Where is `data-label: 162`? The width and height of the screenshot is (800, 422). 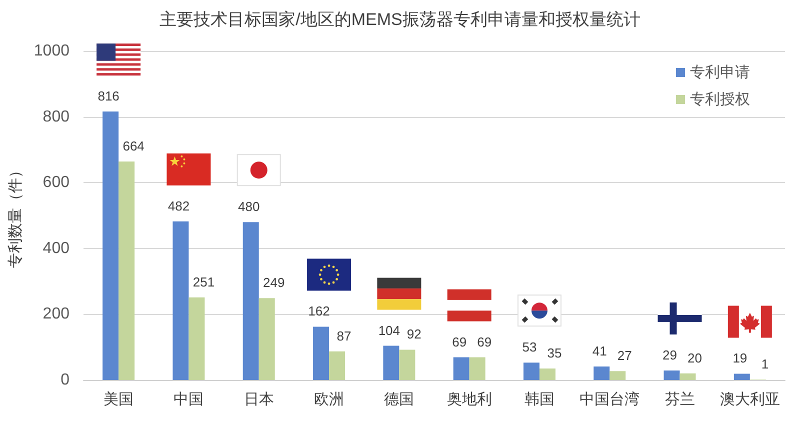 data-label: 162 is located at coordinates (319, 311).